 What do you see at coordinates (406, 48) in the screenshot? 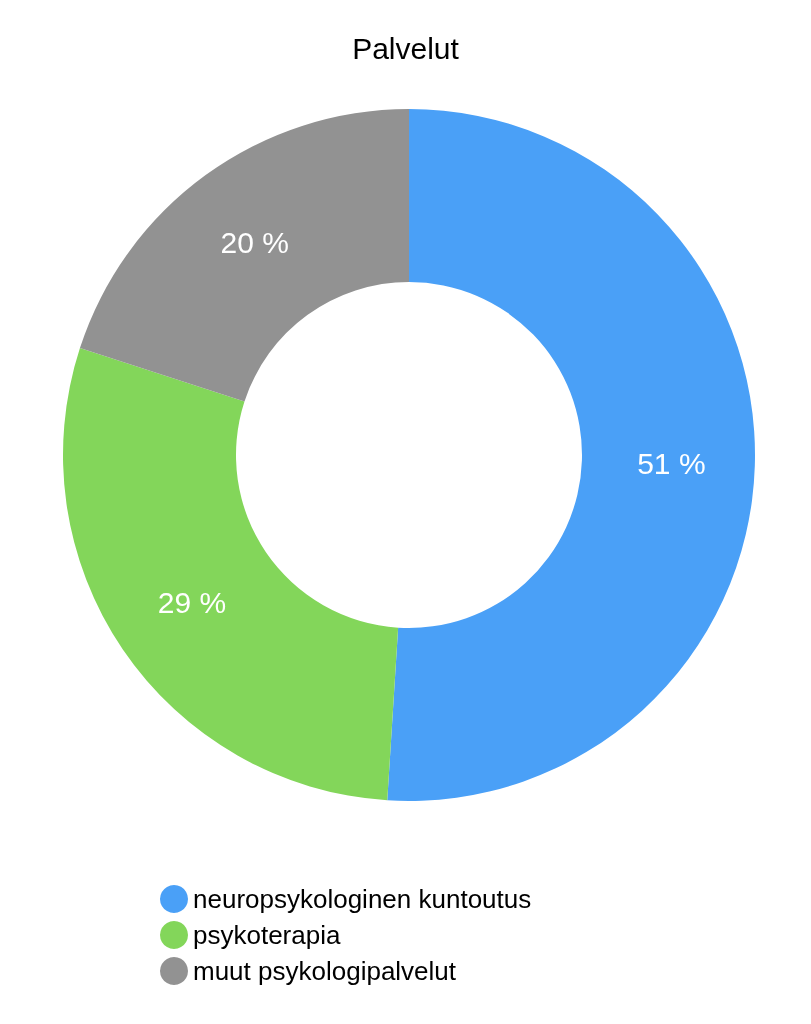
I see `chart-title: Palvelut` at bounding box center [406, 48].